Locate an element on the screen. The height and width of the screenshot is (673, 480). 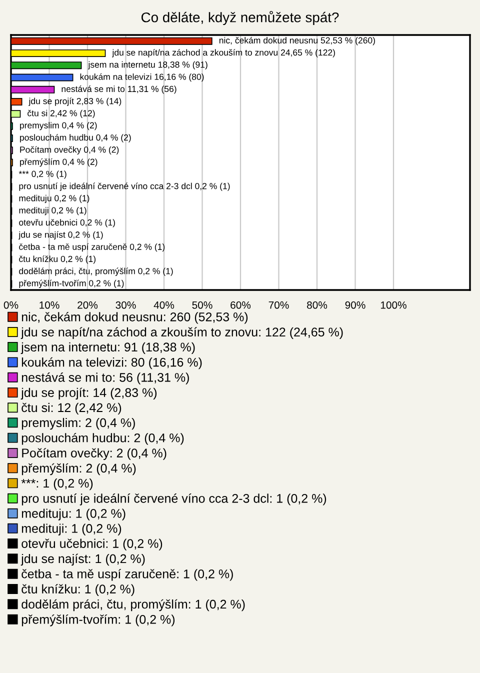
legend-label: četba - ta mě uspí zaručeně: 1 (0,2 %) is located at coordinates (127, 574).